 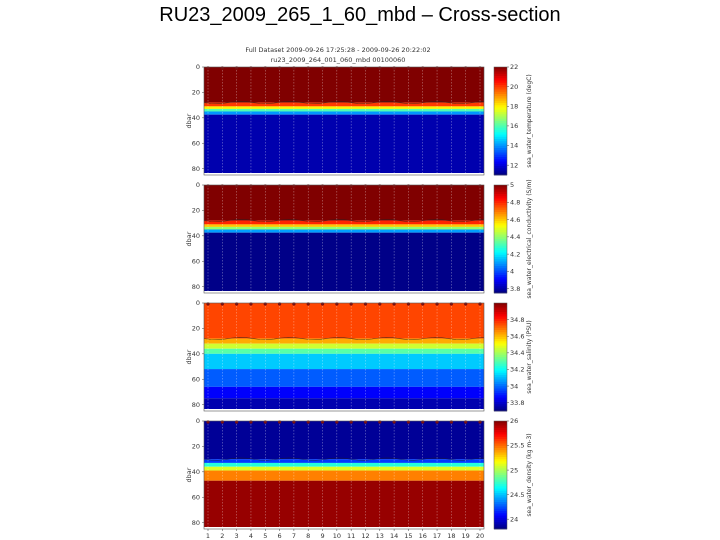 What do you see at coordinates (423, 536) in the screenshot?
I see `density-xtick-label: 16` at bounding box center [423, 536].